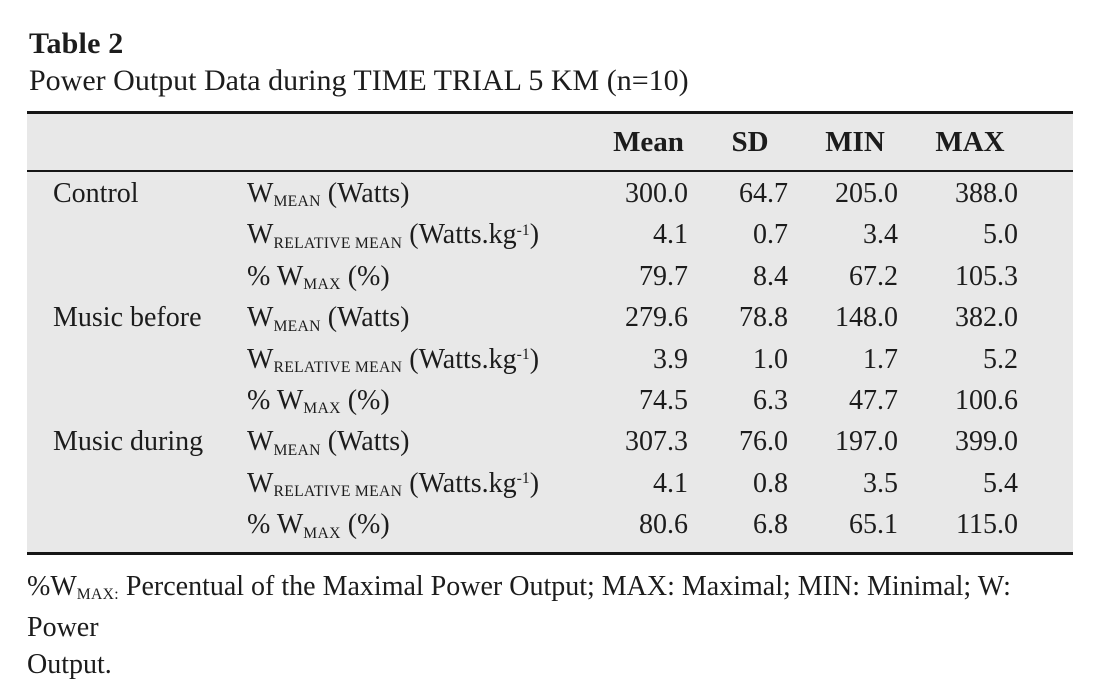  Describe the element at coordinates (127, 318) in the screenshot. I see `condition-label: Music before` at that location.